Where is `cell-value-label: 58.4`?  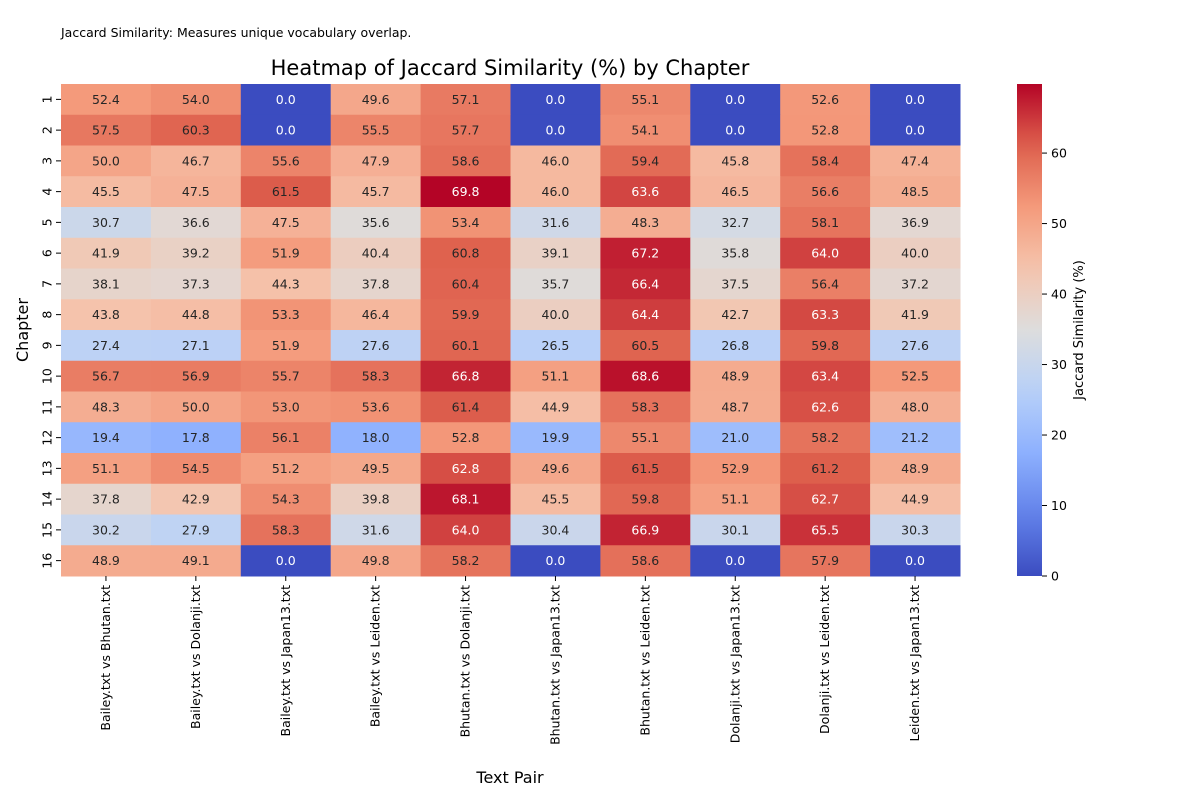
cell-value-label: 58.4 is located at coordinates (825, 160).